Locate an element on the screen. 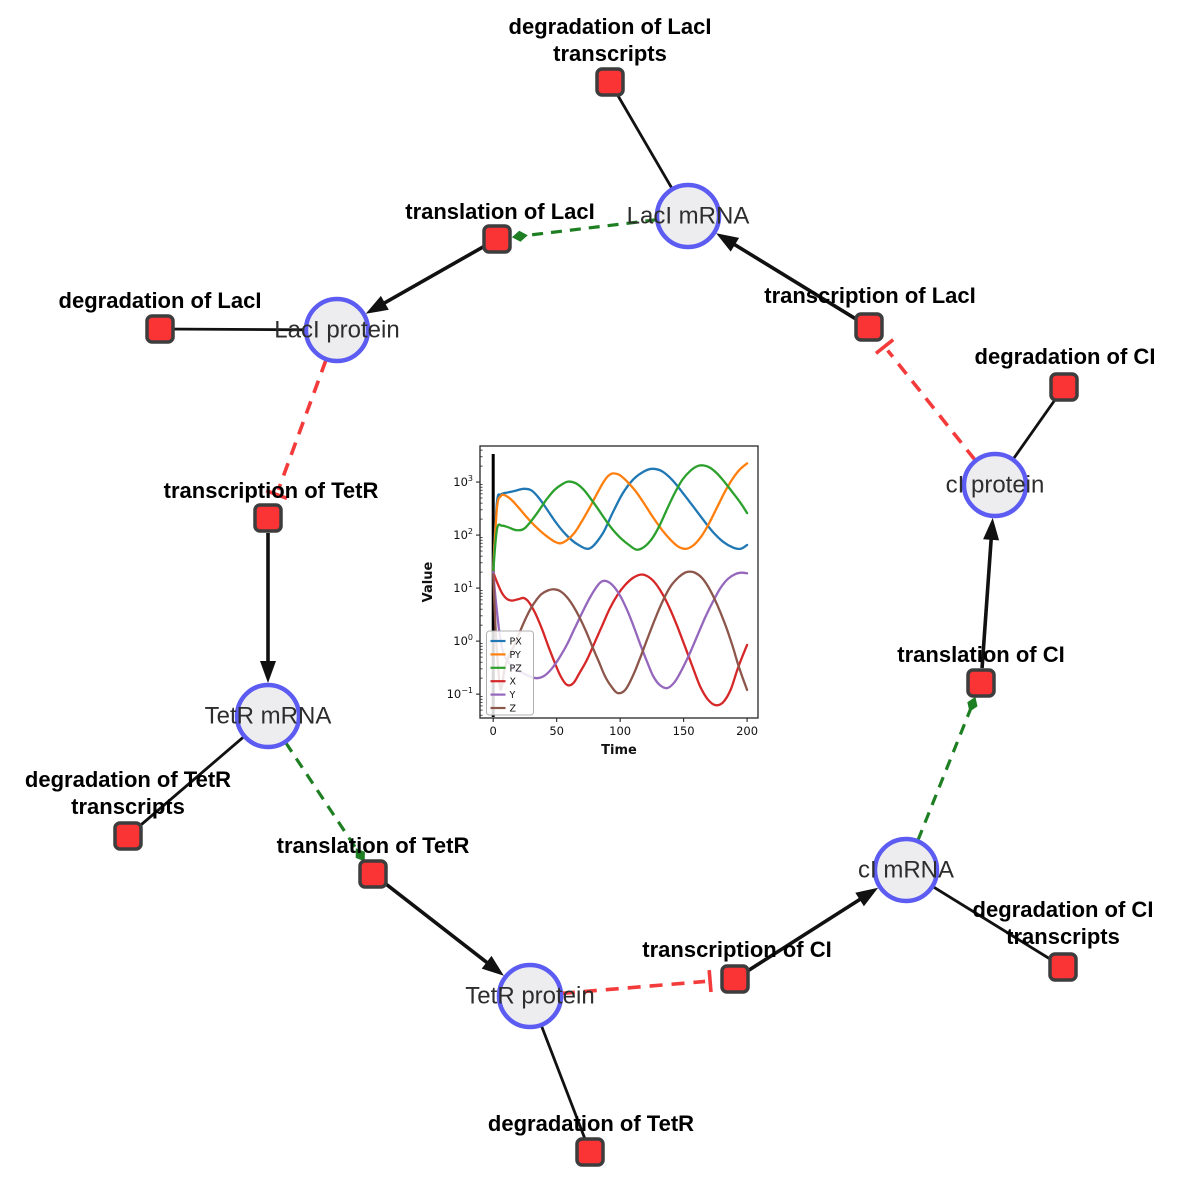  chart-y-axis-label: Value is located at coordinates (428, 581).